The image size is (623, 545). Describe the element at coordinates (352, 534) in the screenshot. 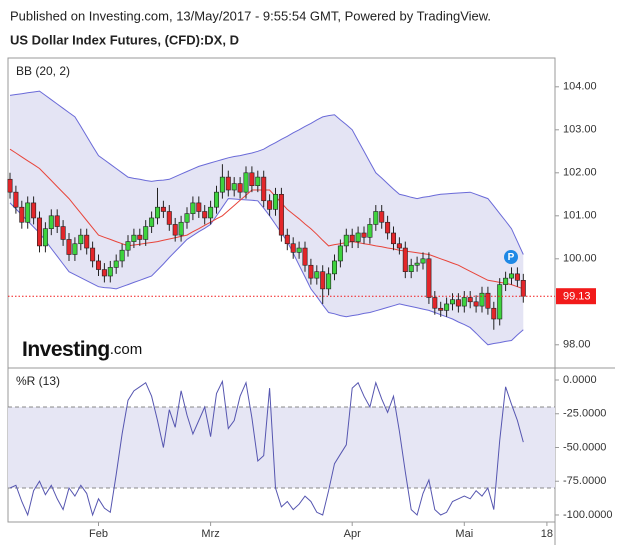

I see `x-tick-label: Apr` at that location.